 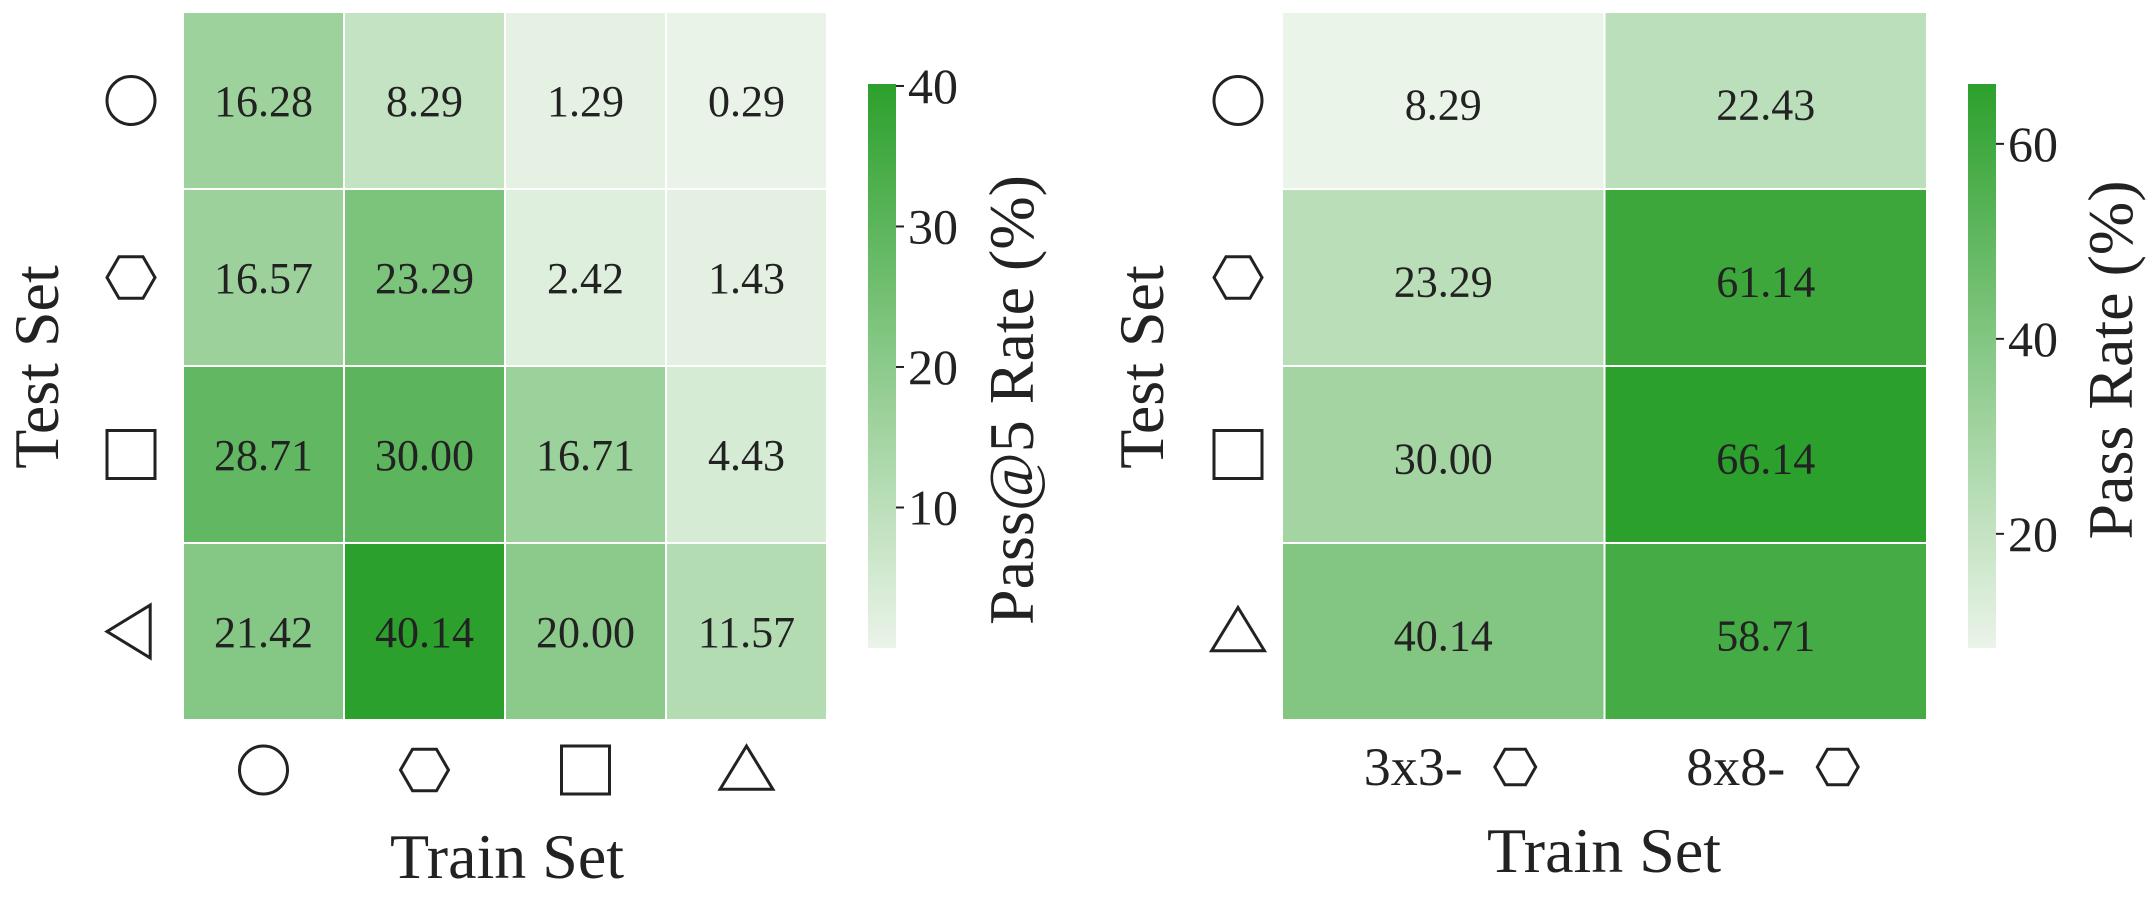 What do you see at coordinates (1765, 458) in the screenshot?
I see `cell-value-label: 66.14` at bounding box center [1765, 458].